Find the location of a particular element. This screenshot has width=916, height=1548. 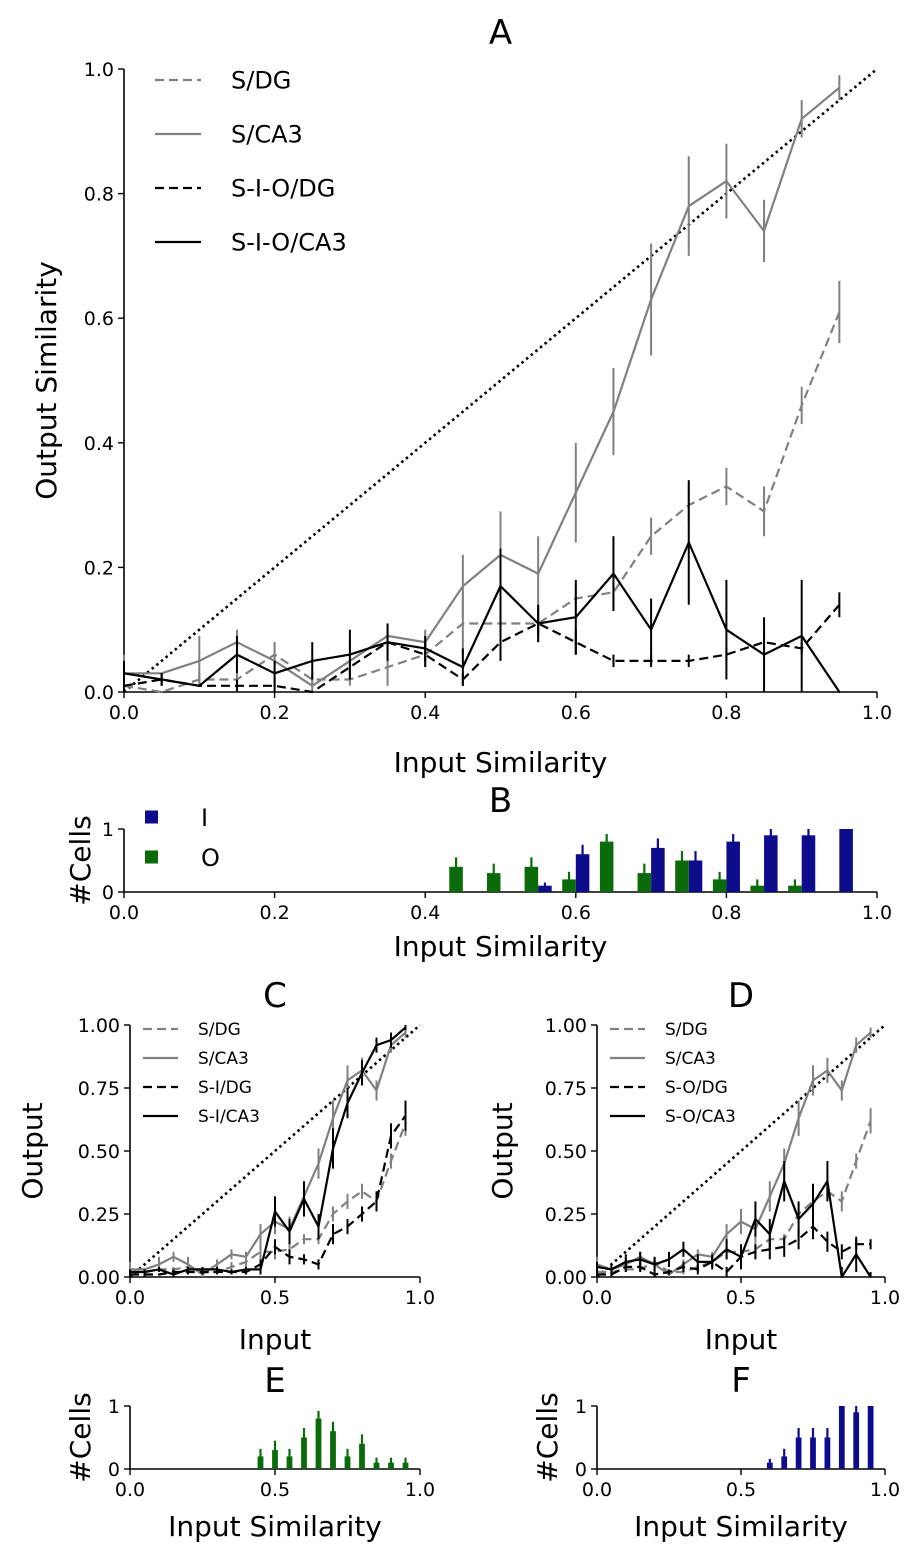

legend-label: S-O/DG is located at coordinates (696, 1088).